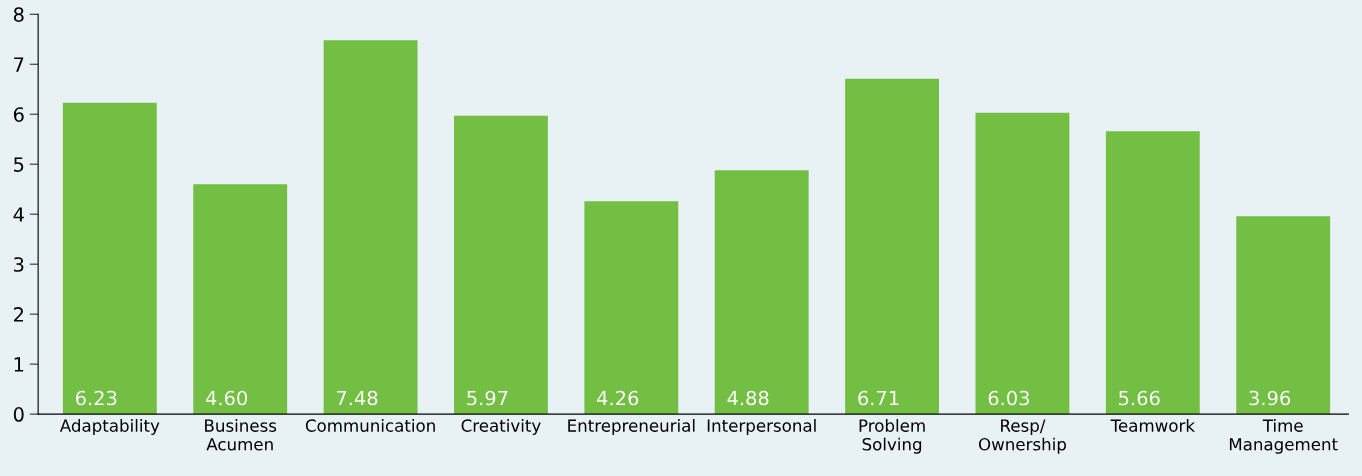  What do you see at coordinates (1008, 398) in the screenshot?
I see `data-label: 6.03` at bounding box center [1008, 398].